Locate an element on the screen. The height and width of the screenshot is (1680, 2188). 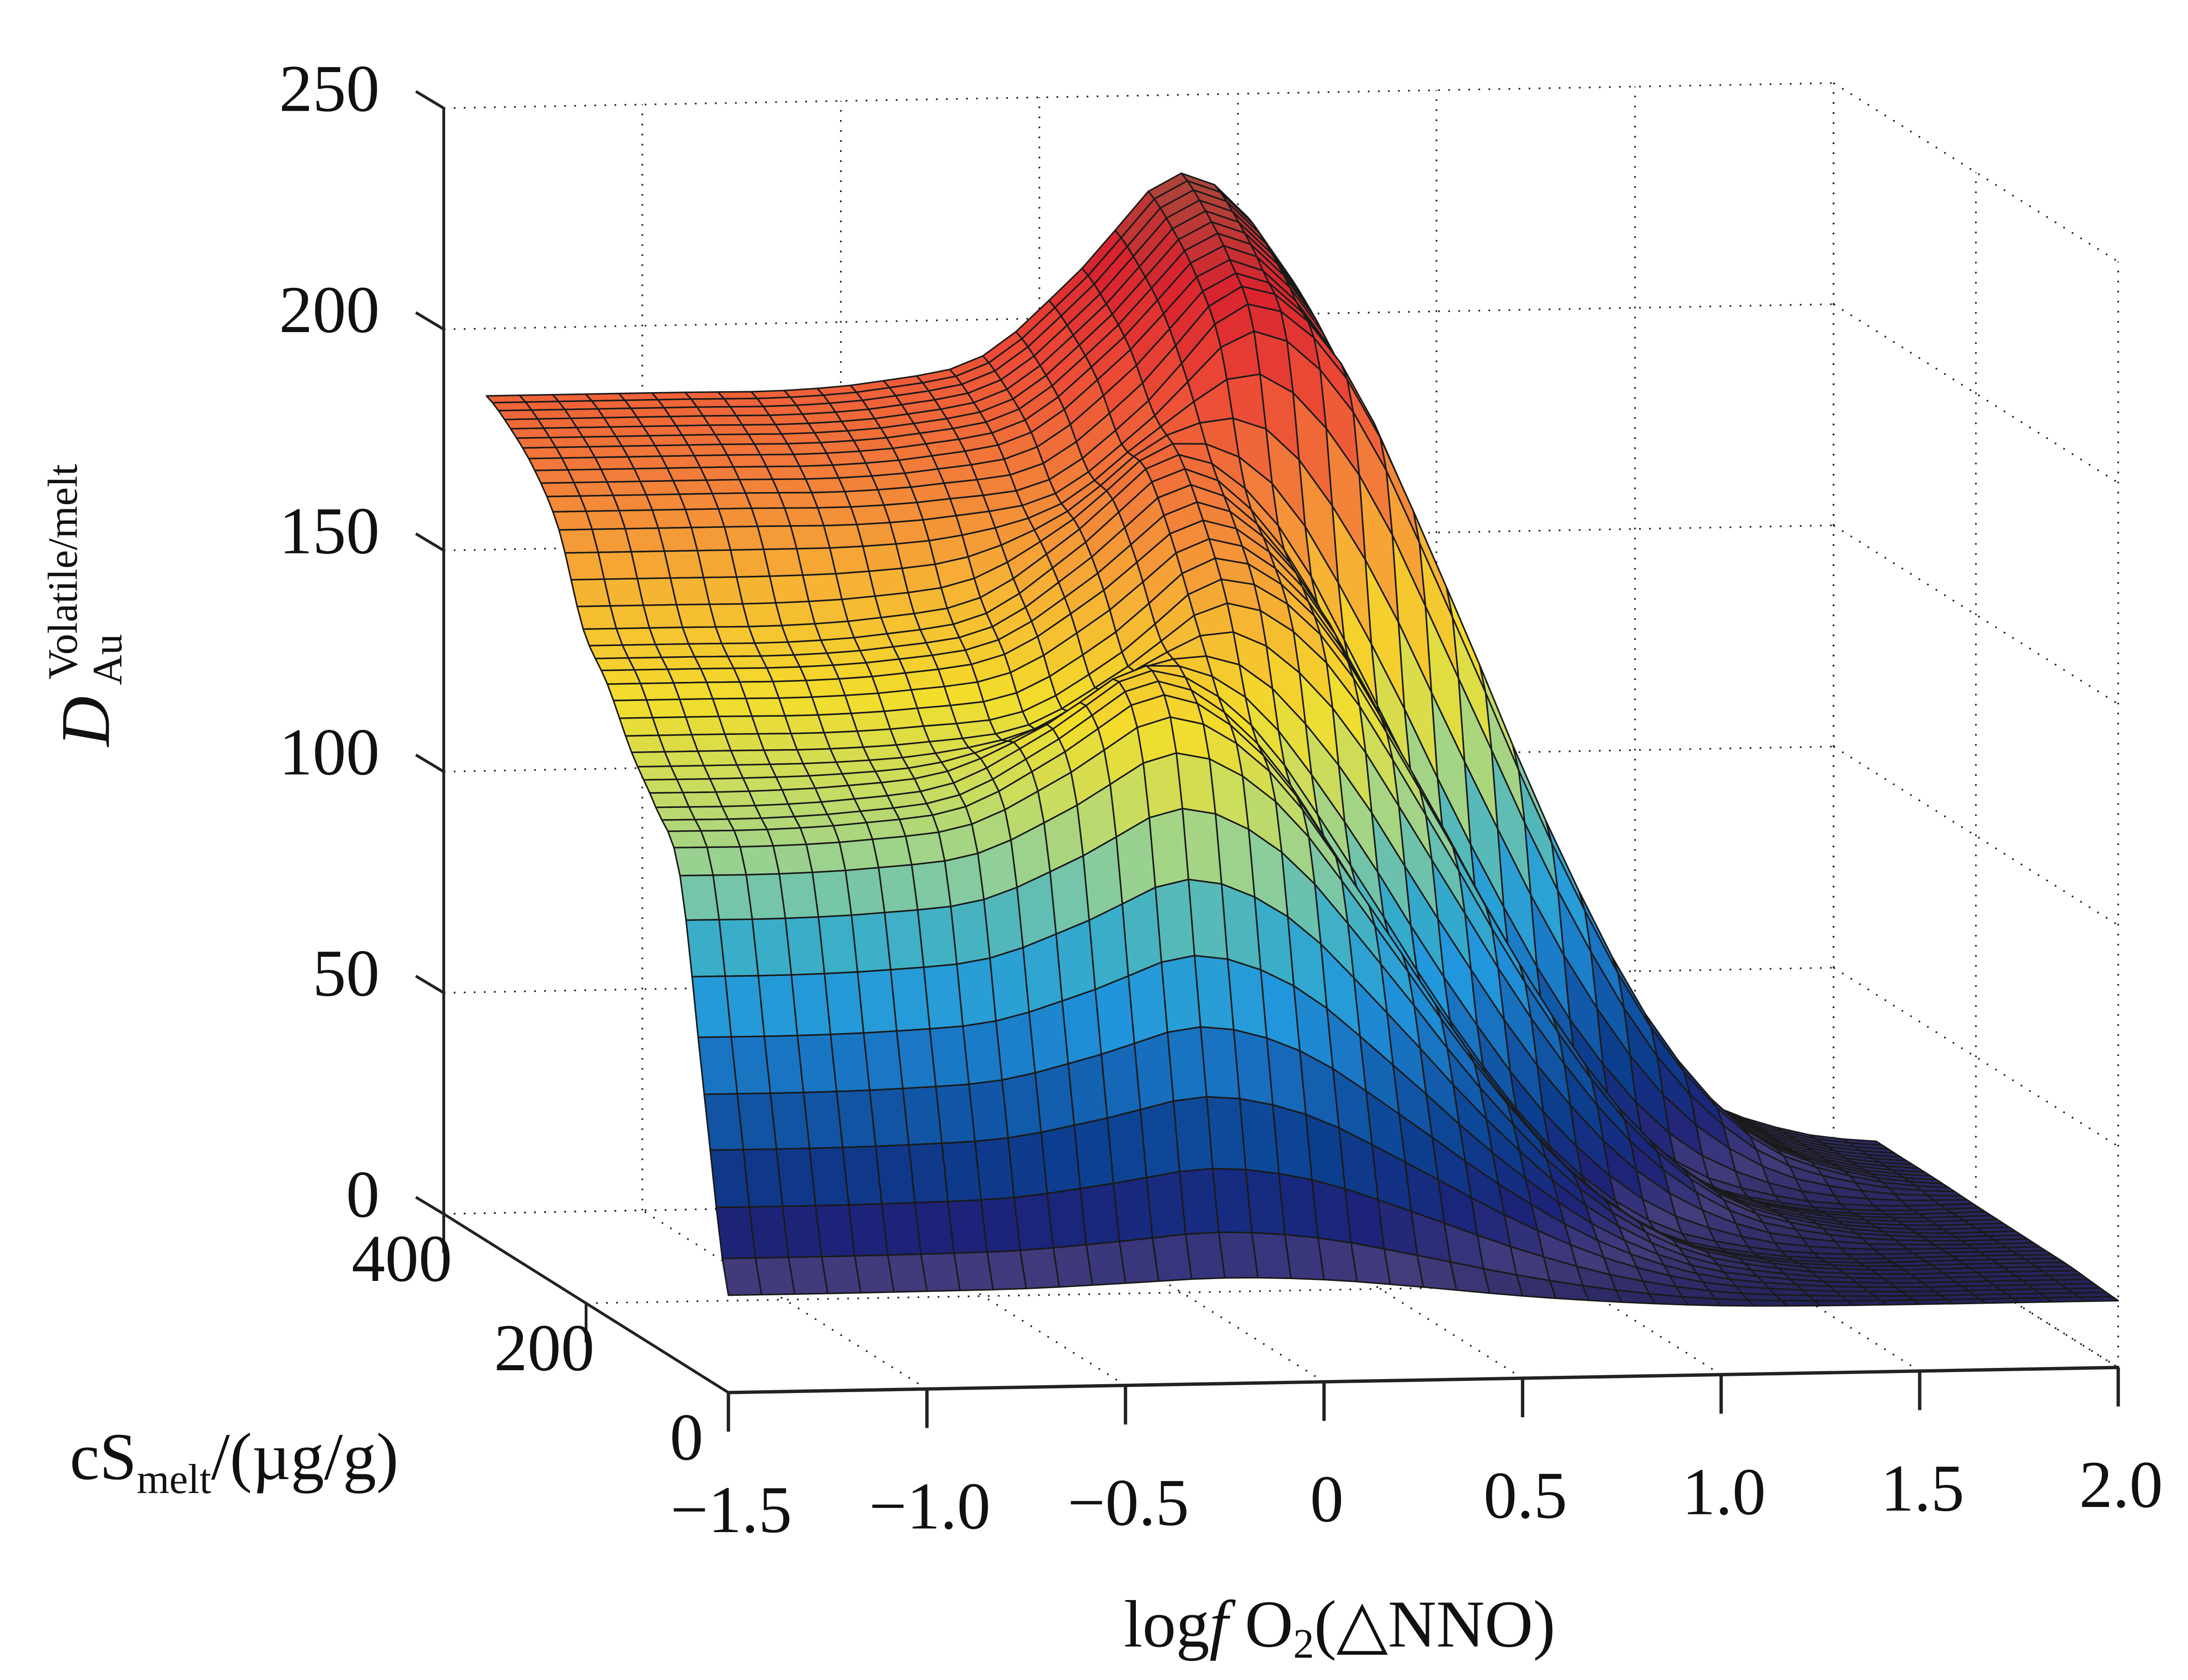
x-tick-label: −1.0 is located at coordinates (929, 1506).